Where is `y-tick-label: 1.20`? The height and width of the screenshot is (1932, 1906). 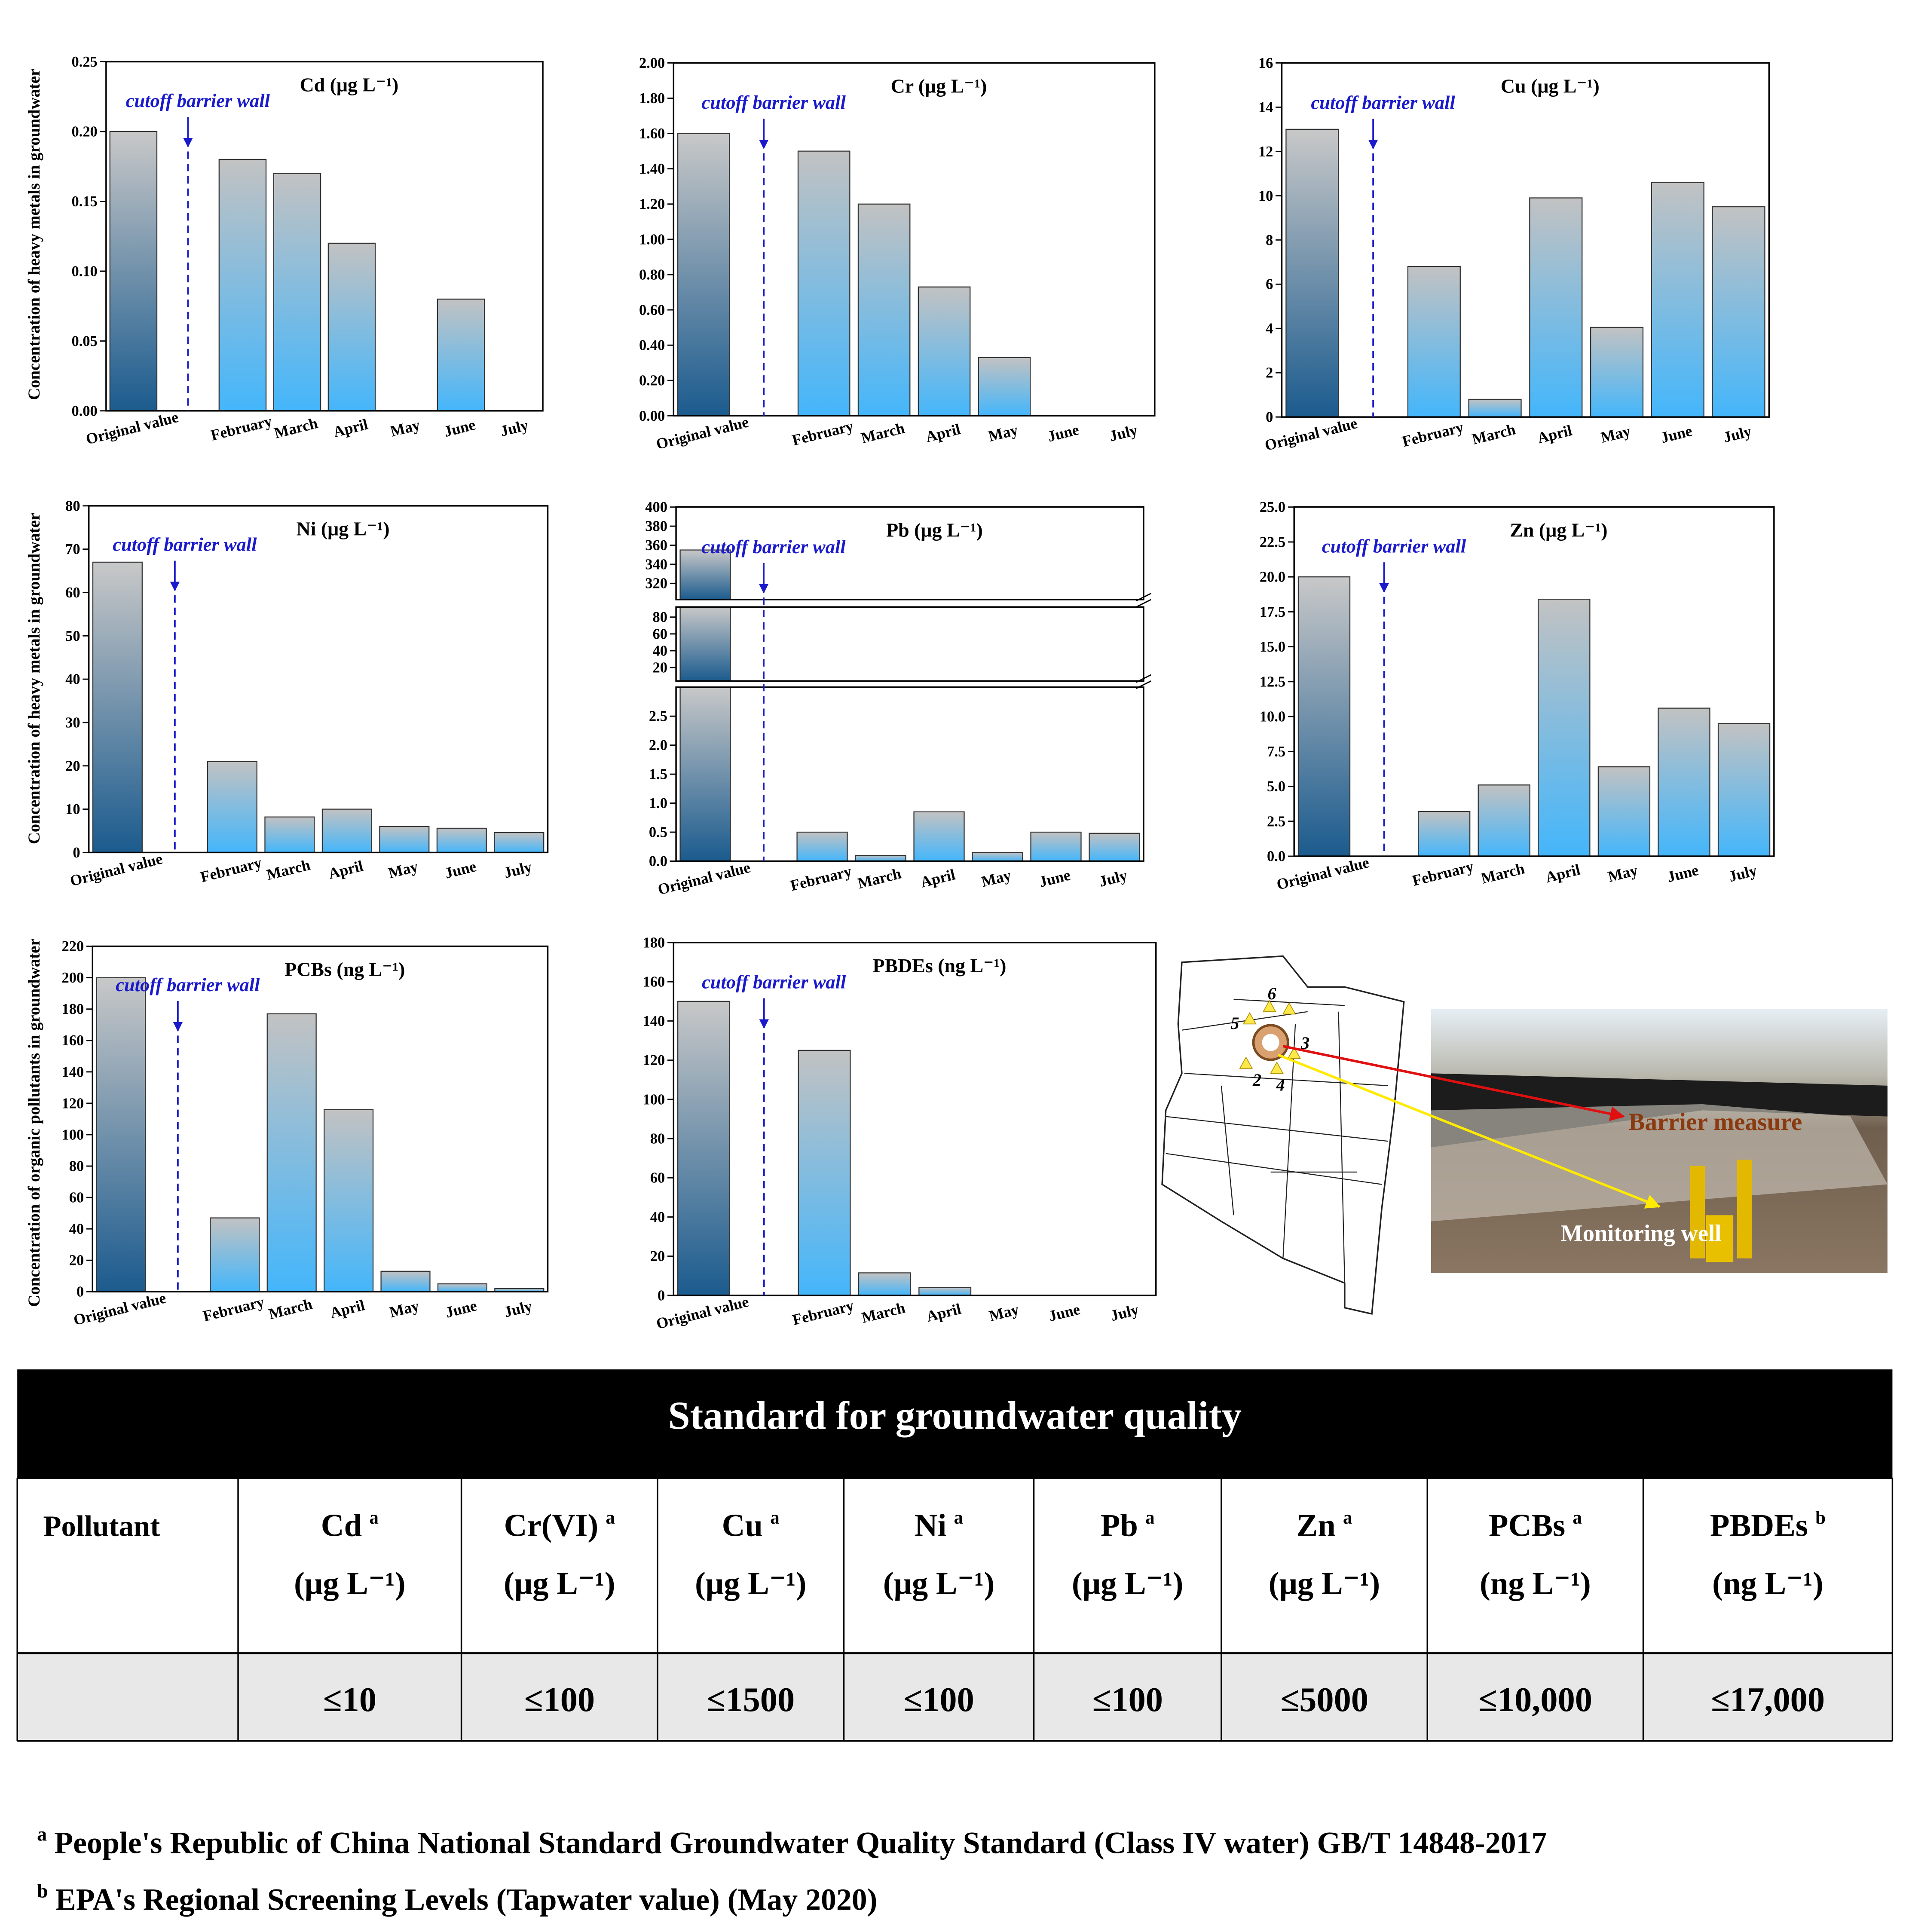
y-tick-label: 1.20 is located at coordinates (652, 204).